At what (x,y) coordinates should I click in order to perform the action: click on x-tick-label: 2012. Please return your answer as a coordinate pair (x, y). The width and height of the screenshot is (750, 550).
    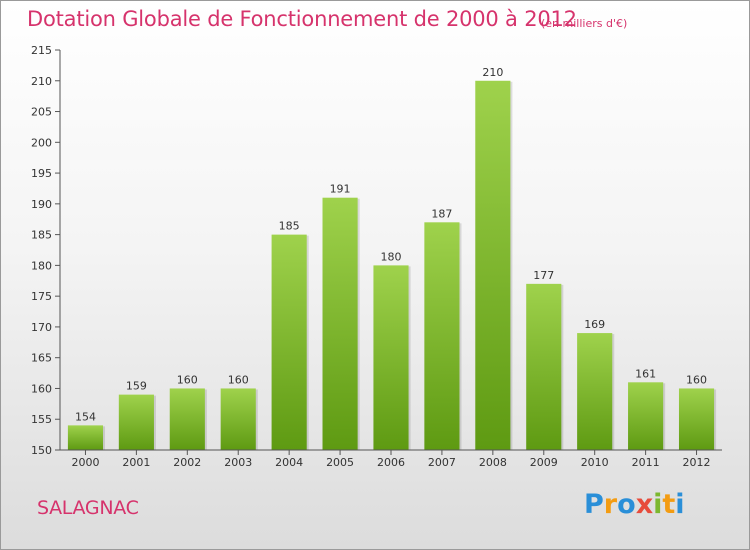
    Looking at the image, I should click on (697, 462).